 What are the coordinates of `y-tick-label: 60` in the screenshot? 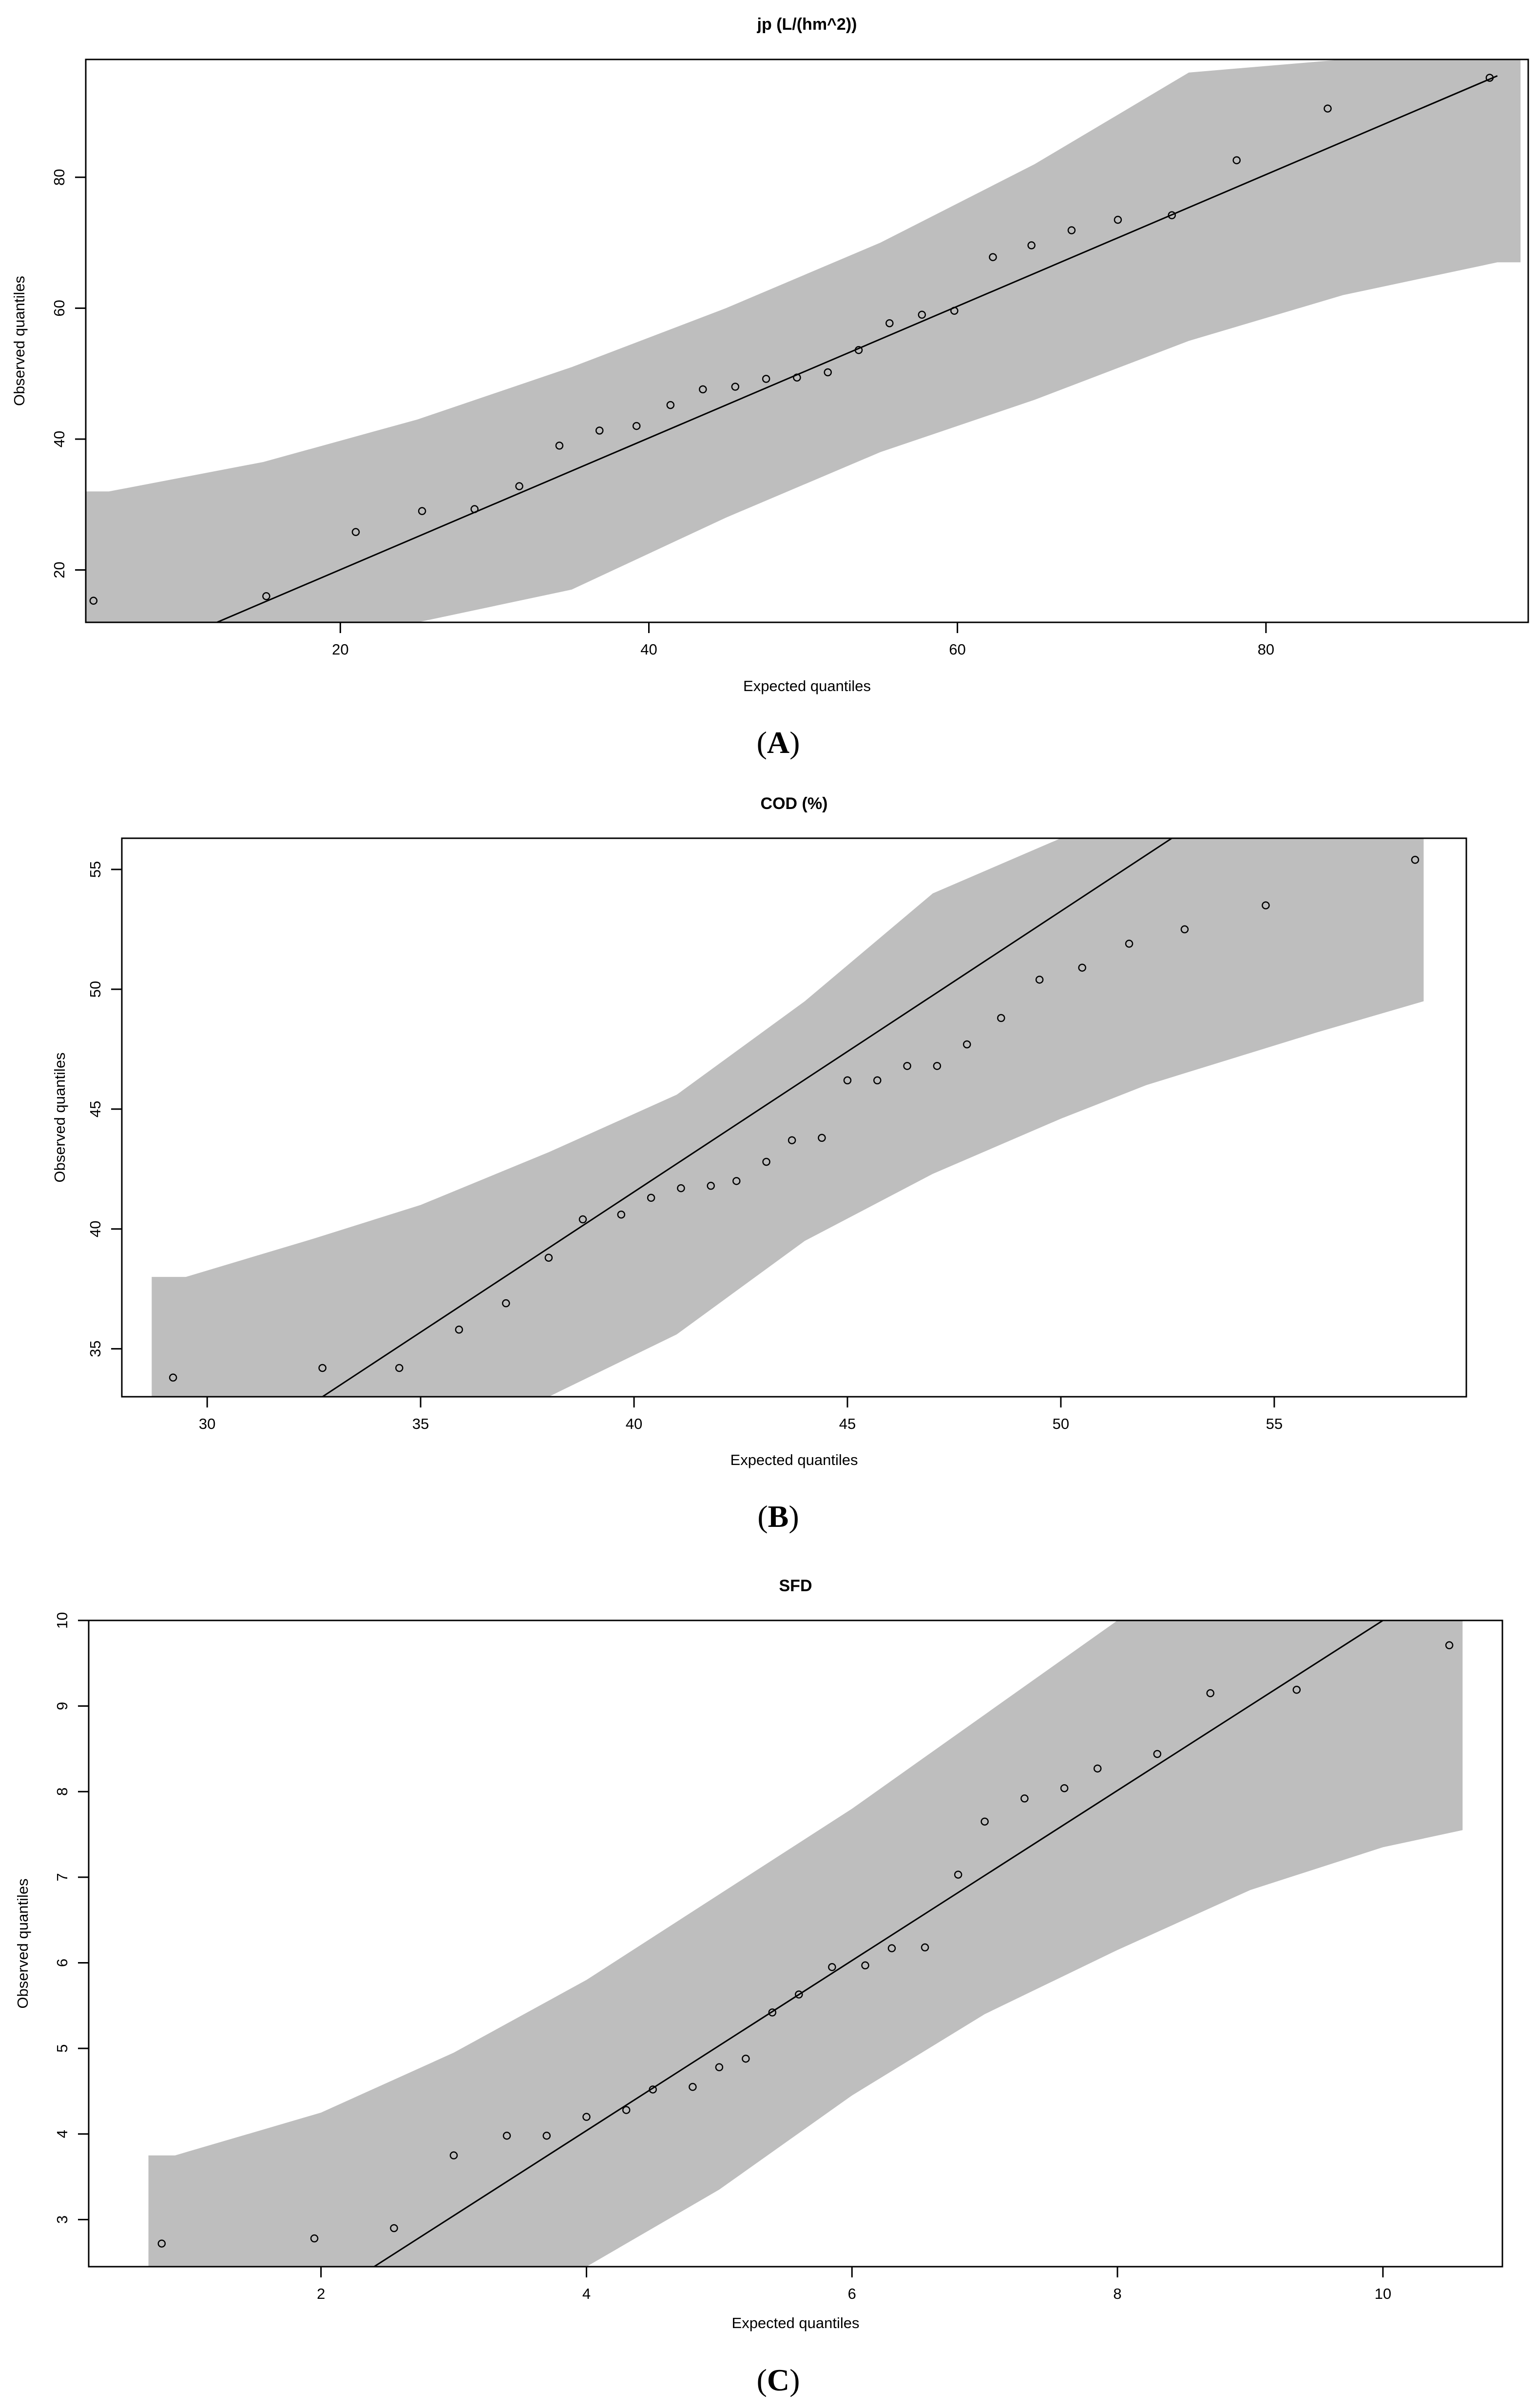 It's located at (59, 308).